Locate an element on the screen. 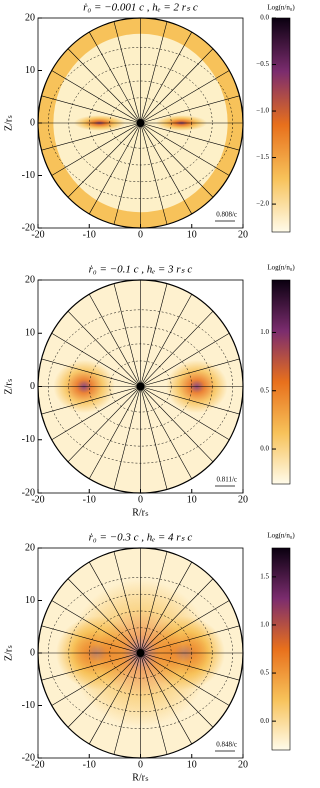  x-tick-label: 0 is located at coordinates (140, 234).